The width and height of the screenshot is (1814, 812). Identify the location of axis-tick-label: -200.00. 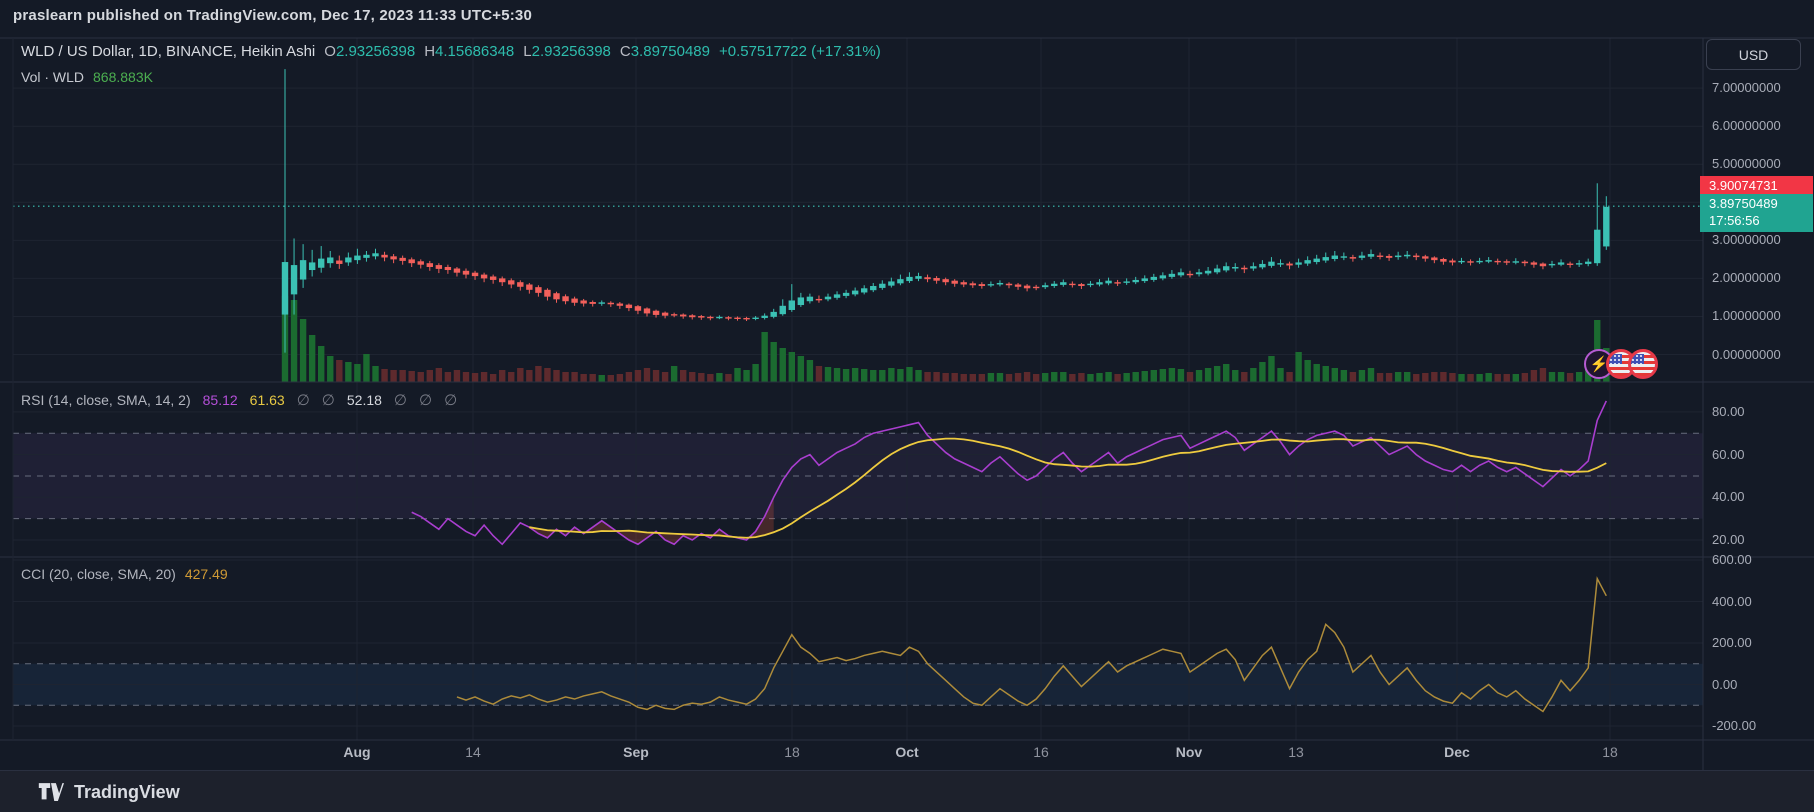
(1734, 725).